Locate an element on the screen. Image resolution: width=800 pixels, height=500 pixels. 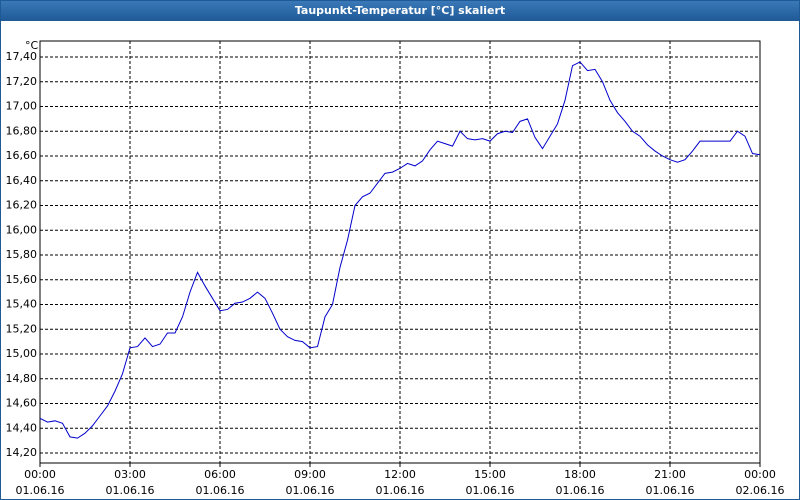
y-unit: °C is located at coordinates (32, 45).